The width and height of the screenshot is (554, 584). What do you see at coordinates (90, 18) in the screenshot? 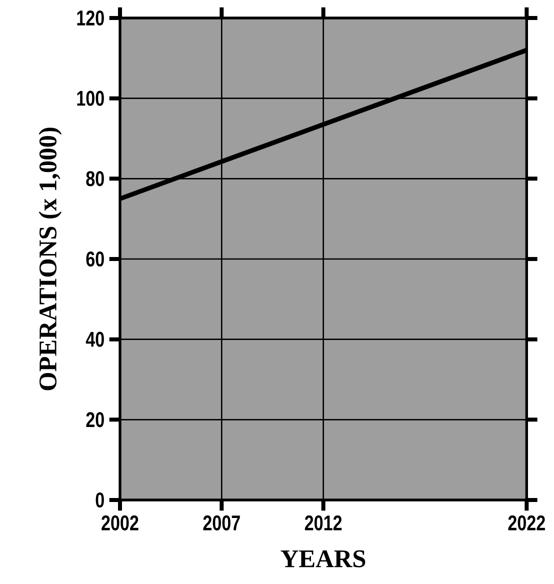
I see `y-tick-label: 120` at bounding box center [90, 18].